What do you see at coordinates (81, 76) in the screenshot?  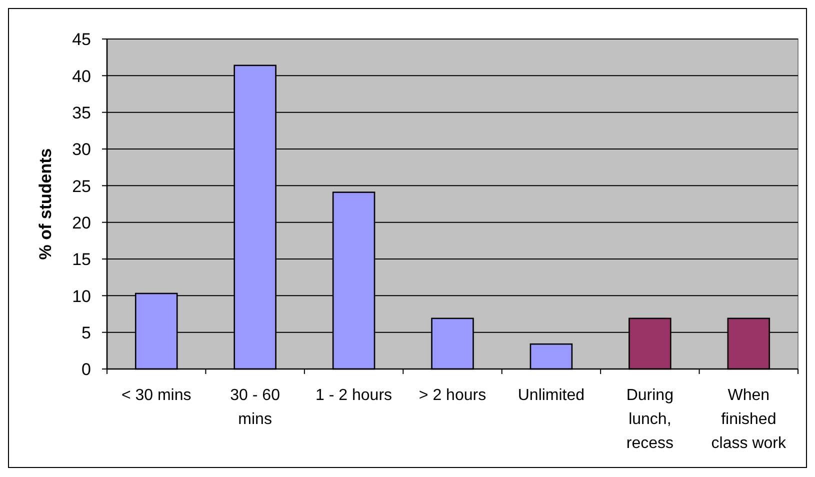 I see `y-tick-label: 40` at bounding box center [81, 76].